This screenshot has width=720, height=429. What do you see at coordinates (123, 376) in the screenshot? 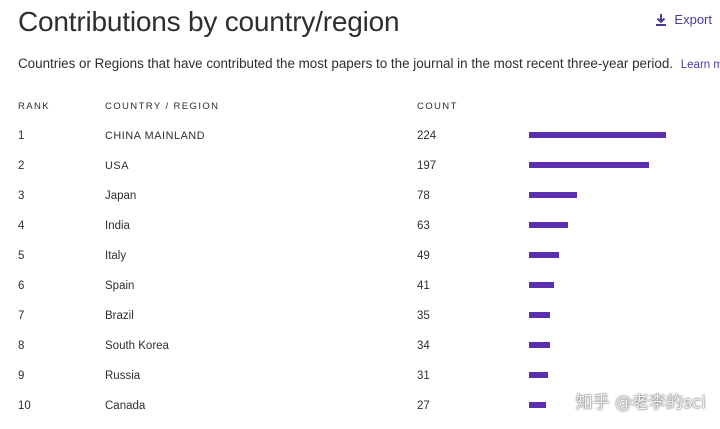
I see `country-cell: Russia` at bounding box center [123, 376].